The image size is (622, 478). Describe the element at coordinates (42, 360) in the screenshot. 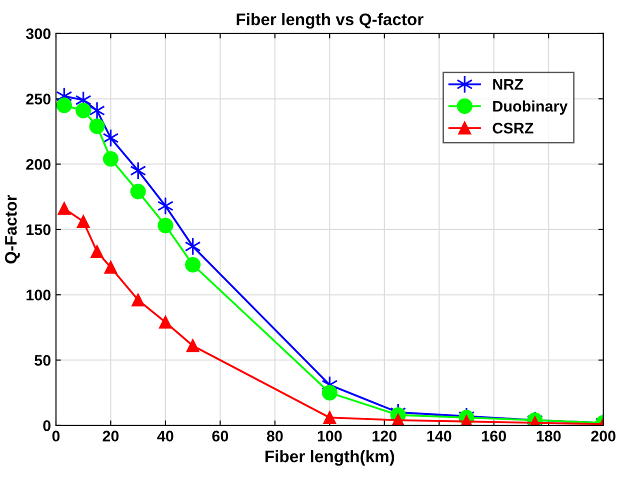

I see `y-tick-label: 50` at that location.